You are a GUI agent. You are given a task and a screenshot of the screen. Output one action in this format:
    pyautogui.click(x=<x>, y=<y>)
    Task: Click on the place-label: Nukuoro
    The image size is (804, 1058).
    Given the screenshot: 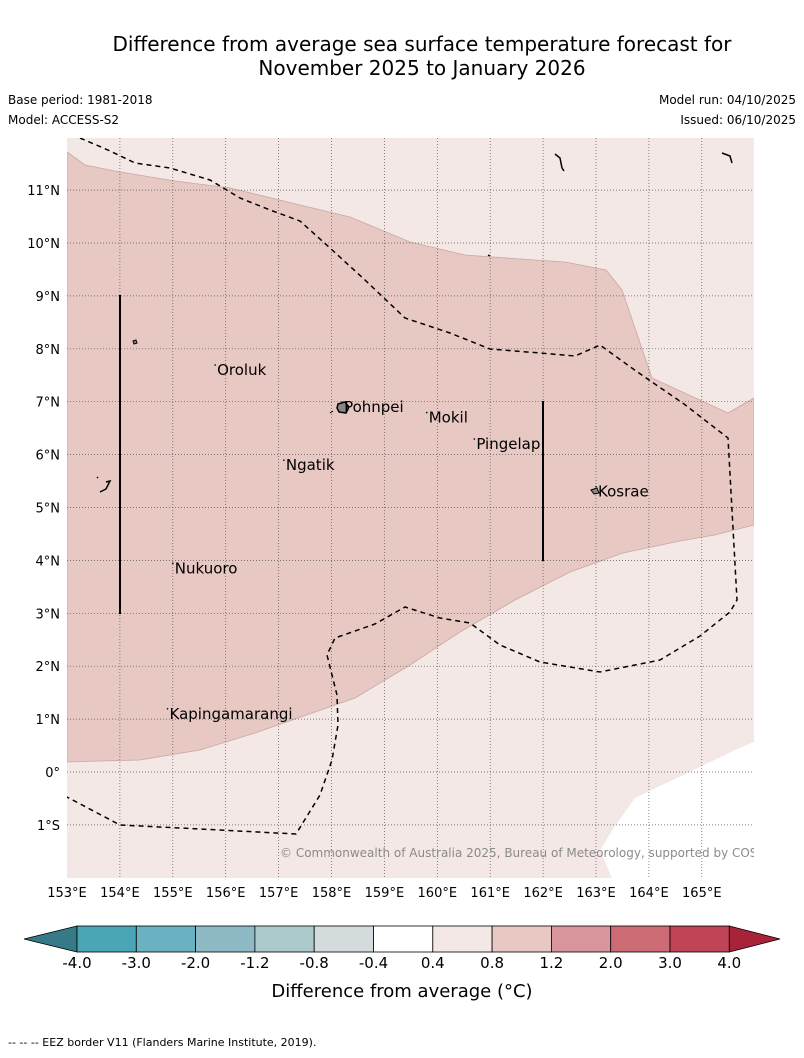 What is the action you would take?
    pyautogui.click(x=206, y=568)
    